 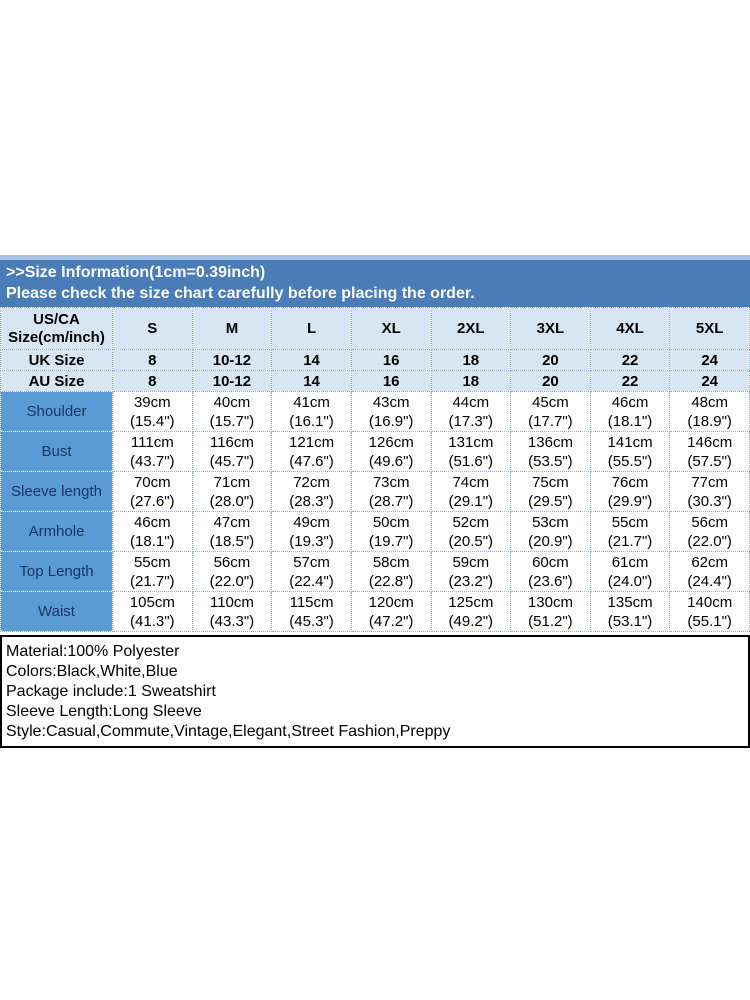 I want to click on measurement-cell: 131cm (51.6"), so click(x=471, y=451).